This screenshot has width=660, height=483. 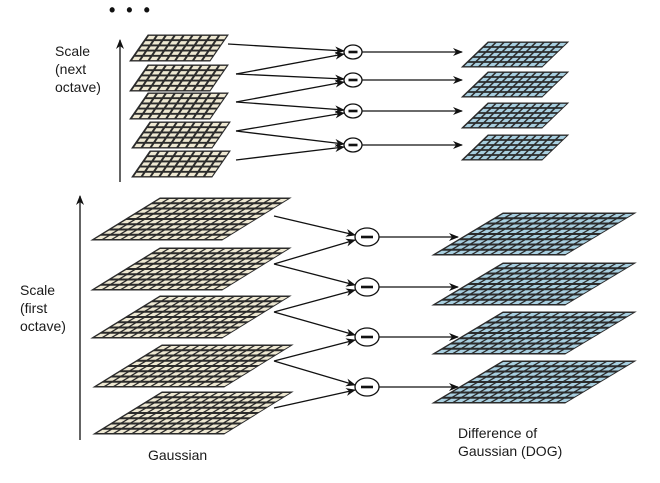 I want to click on plane-outline, so click(x=534, y=284).